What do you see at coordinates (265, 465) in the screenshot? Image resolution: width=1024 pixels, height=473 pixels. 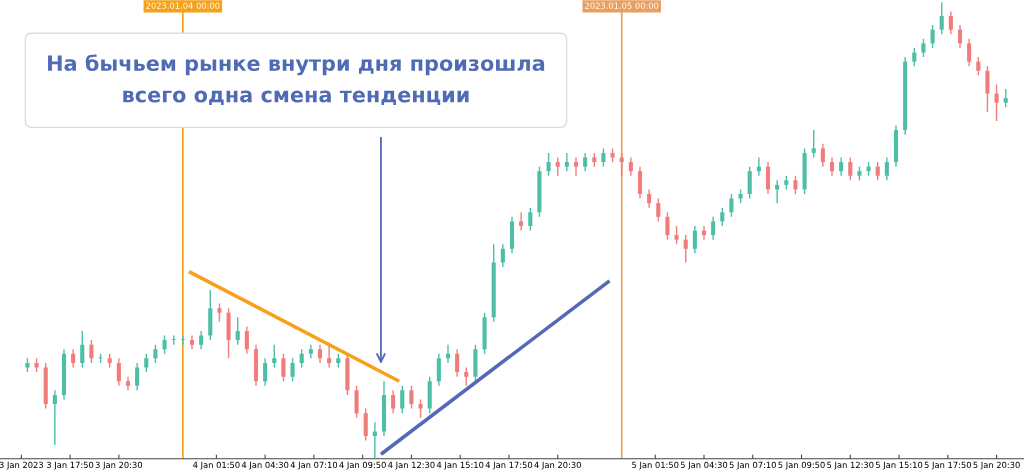 I see `x-tick-label: 4 Jan 04:30` at bounding box center [265, 465].